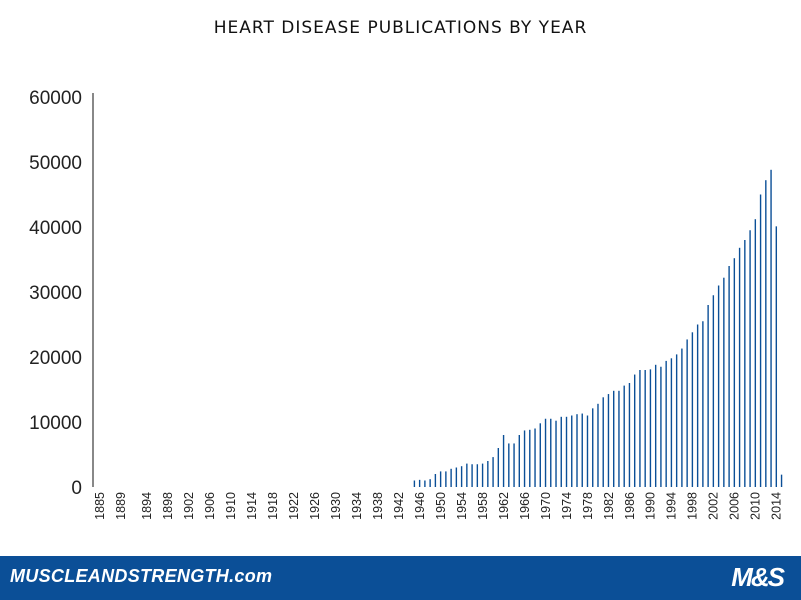  I want to click on bar-2001, so click(708, 396).